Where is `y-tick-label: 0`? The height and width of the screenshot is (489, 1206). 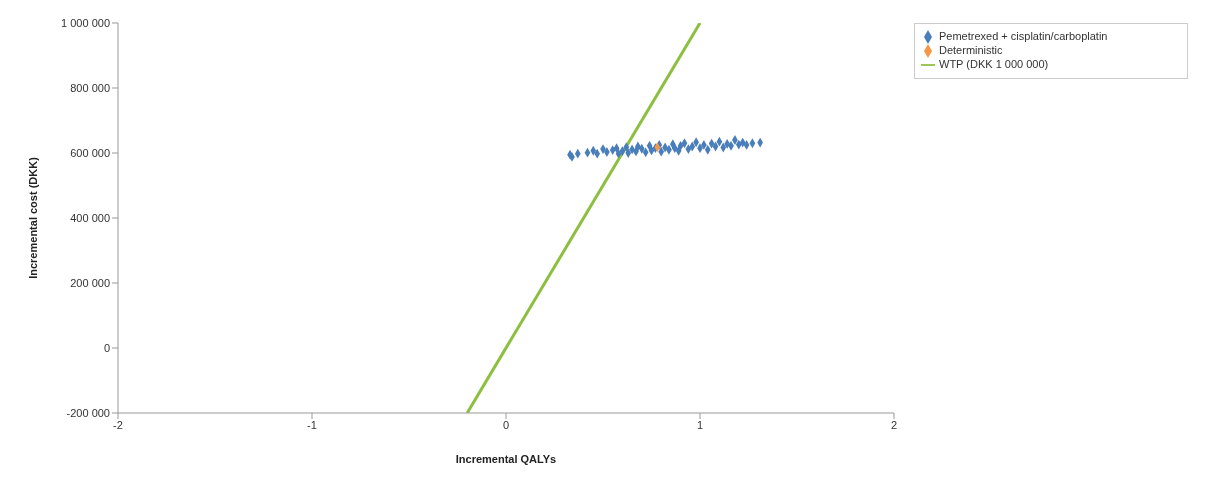
y-tick-label: 0 is located at coordinates (106, 347).